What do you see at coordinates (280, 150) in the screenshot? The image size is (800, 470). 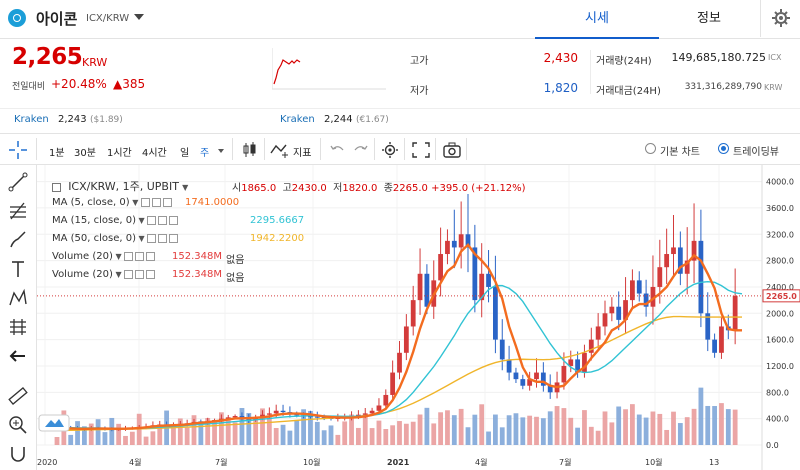 I see `indicator-icon` at bounding box center [280, 150].